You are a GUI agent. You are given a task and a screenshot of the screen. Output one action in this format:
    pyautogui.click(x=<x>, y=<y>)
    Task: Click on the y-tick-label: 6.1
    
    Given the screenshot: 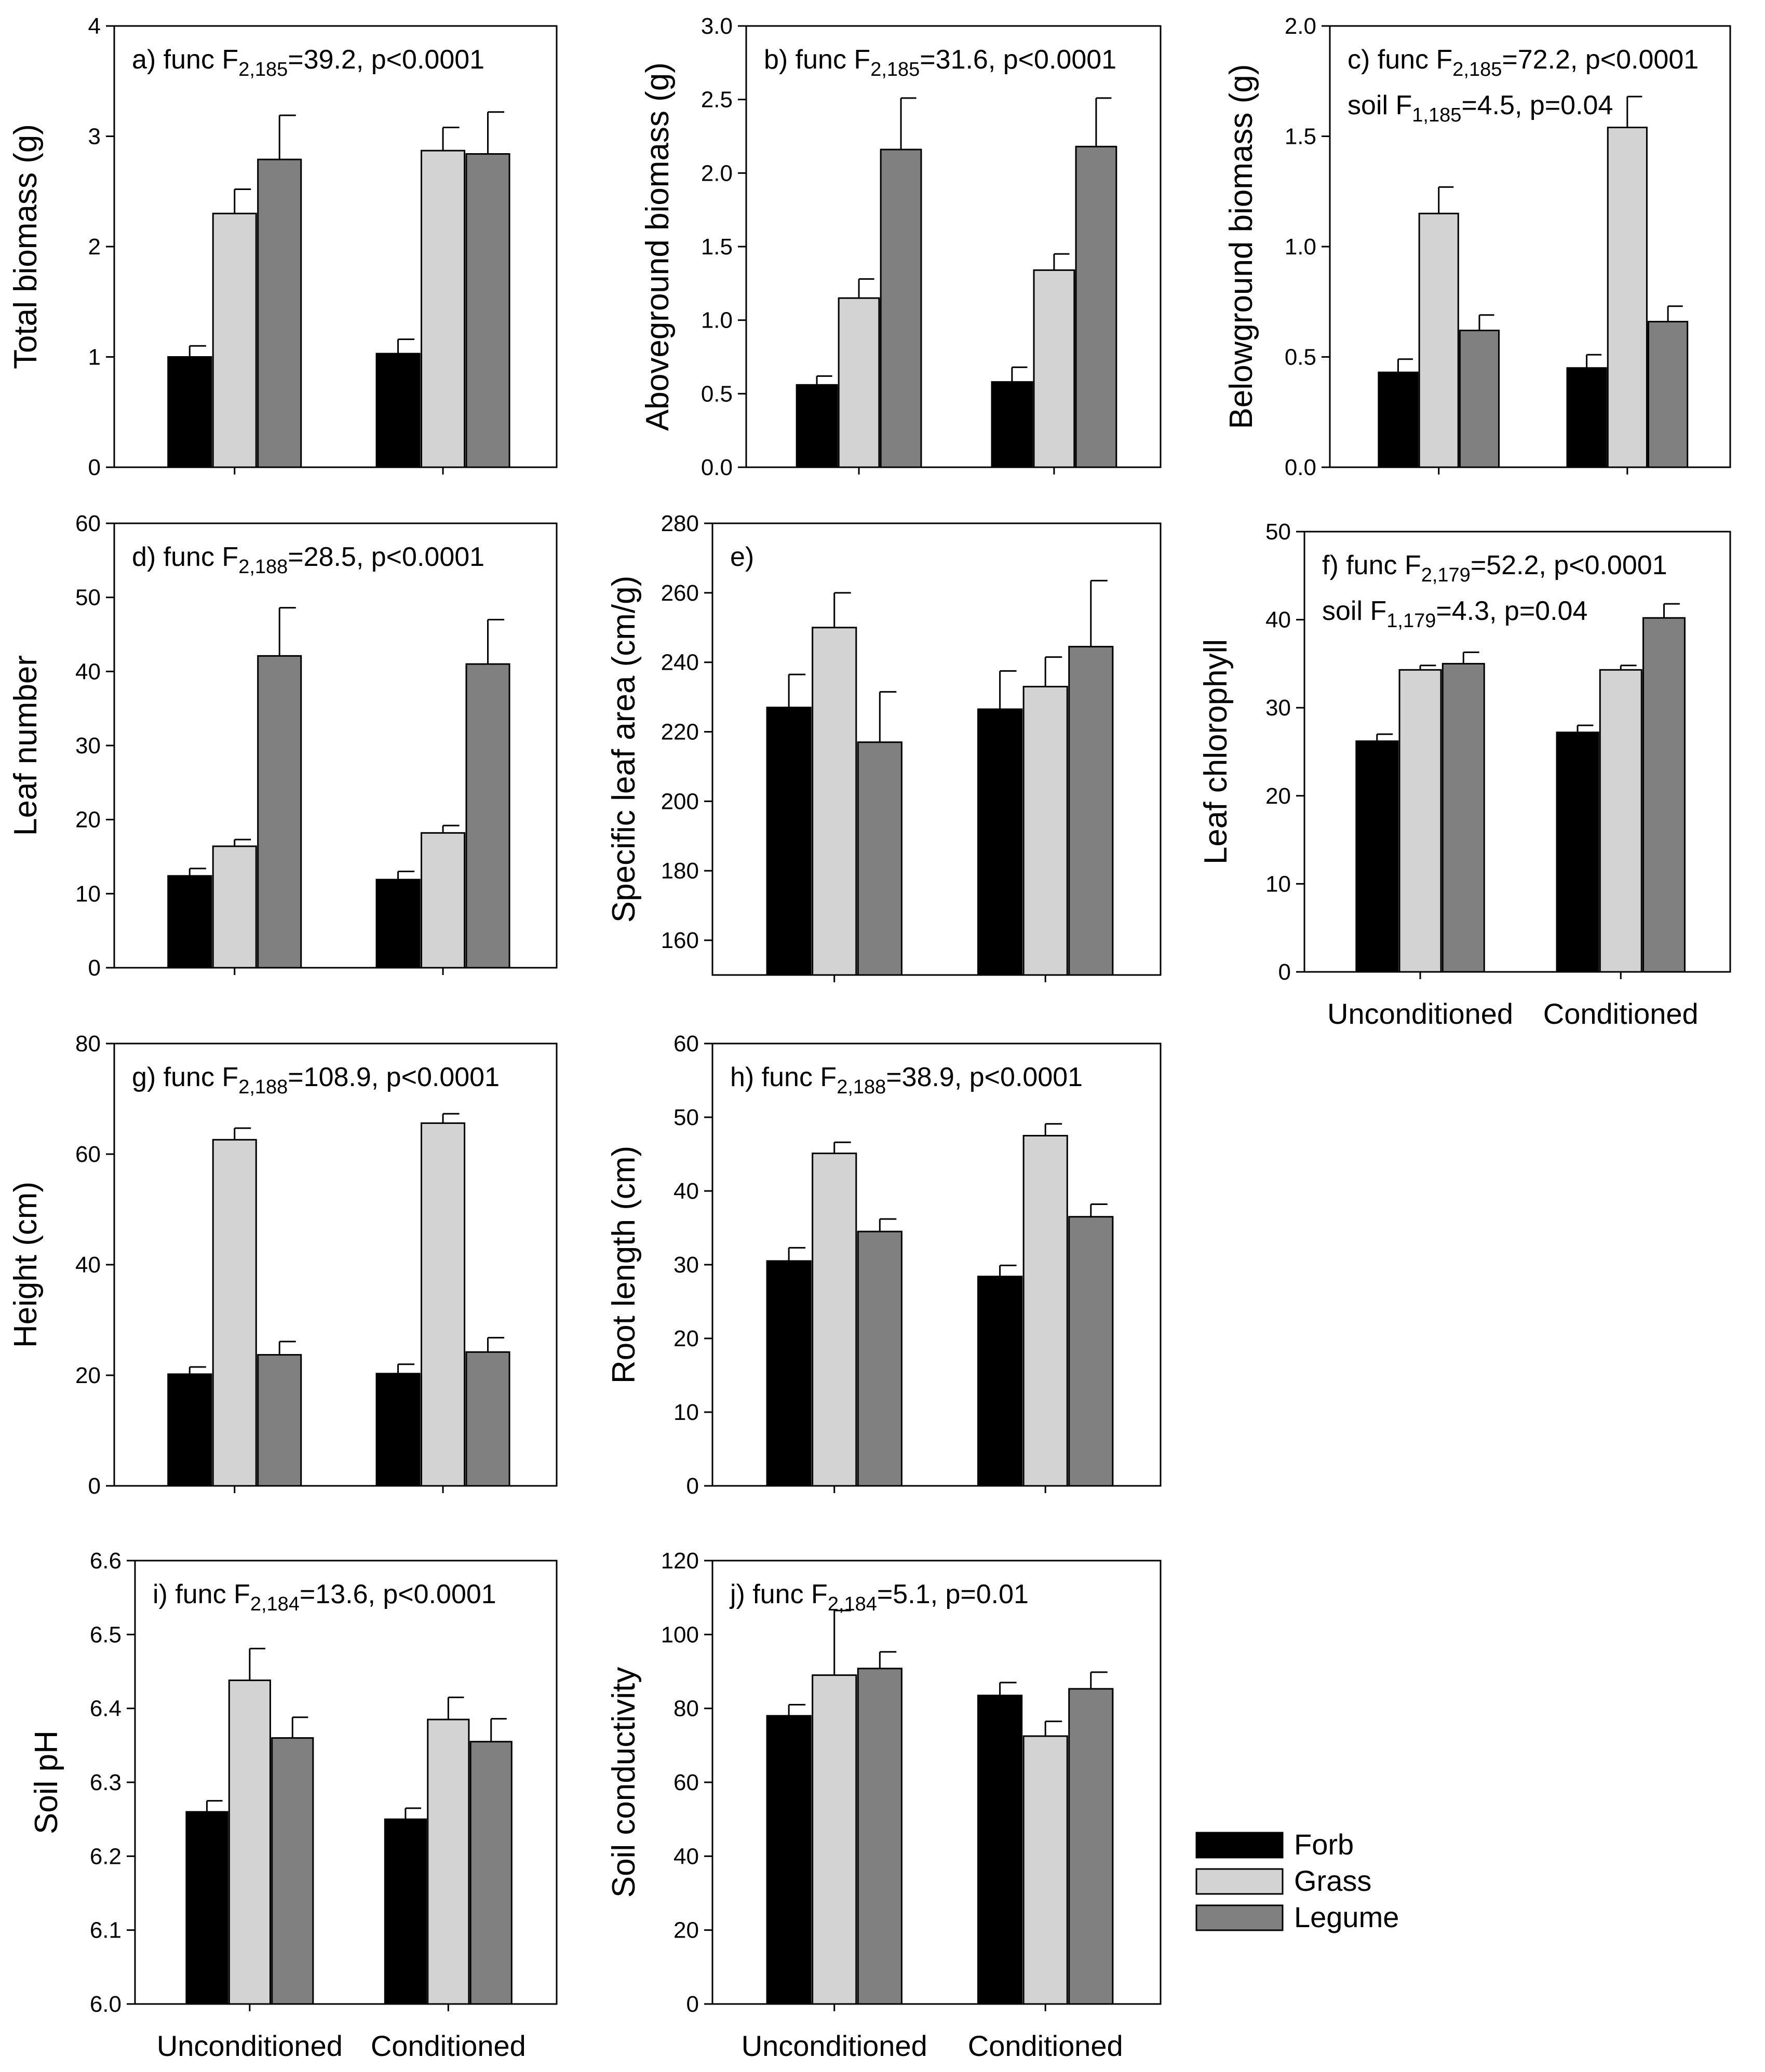 What is the action you would take?
    pyautogui.click(x=106, y=1930)
    